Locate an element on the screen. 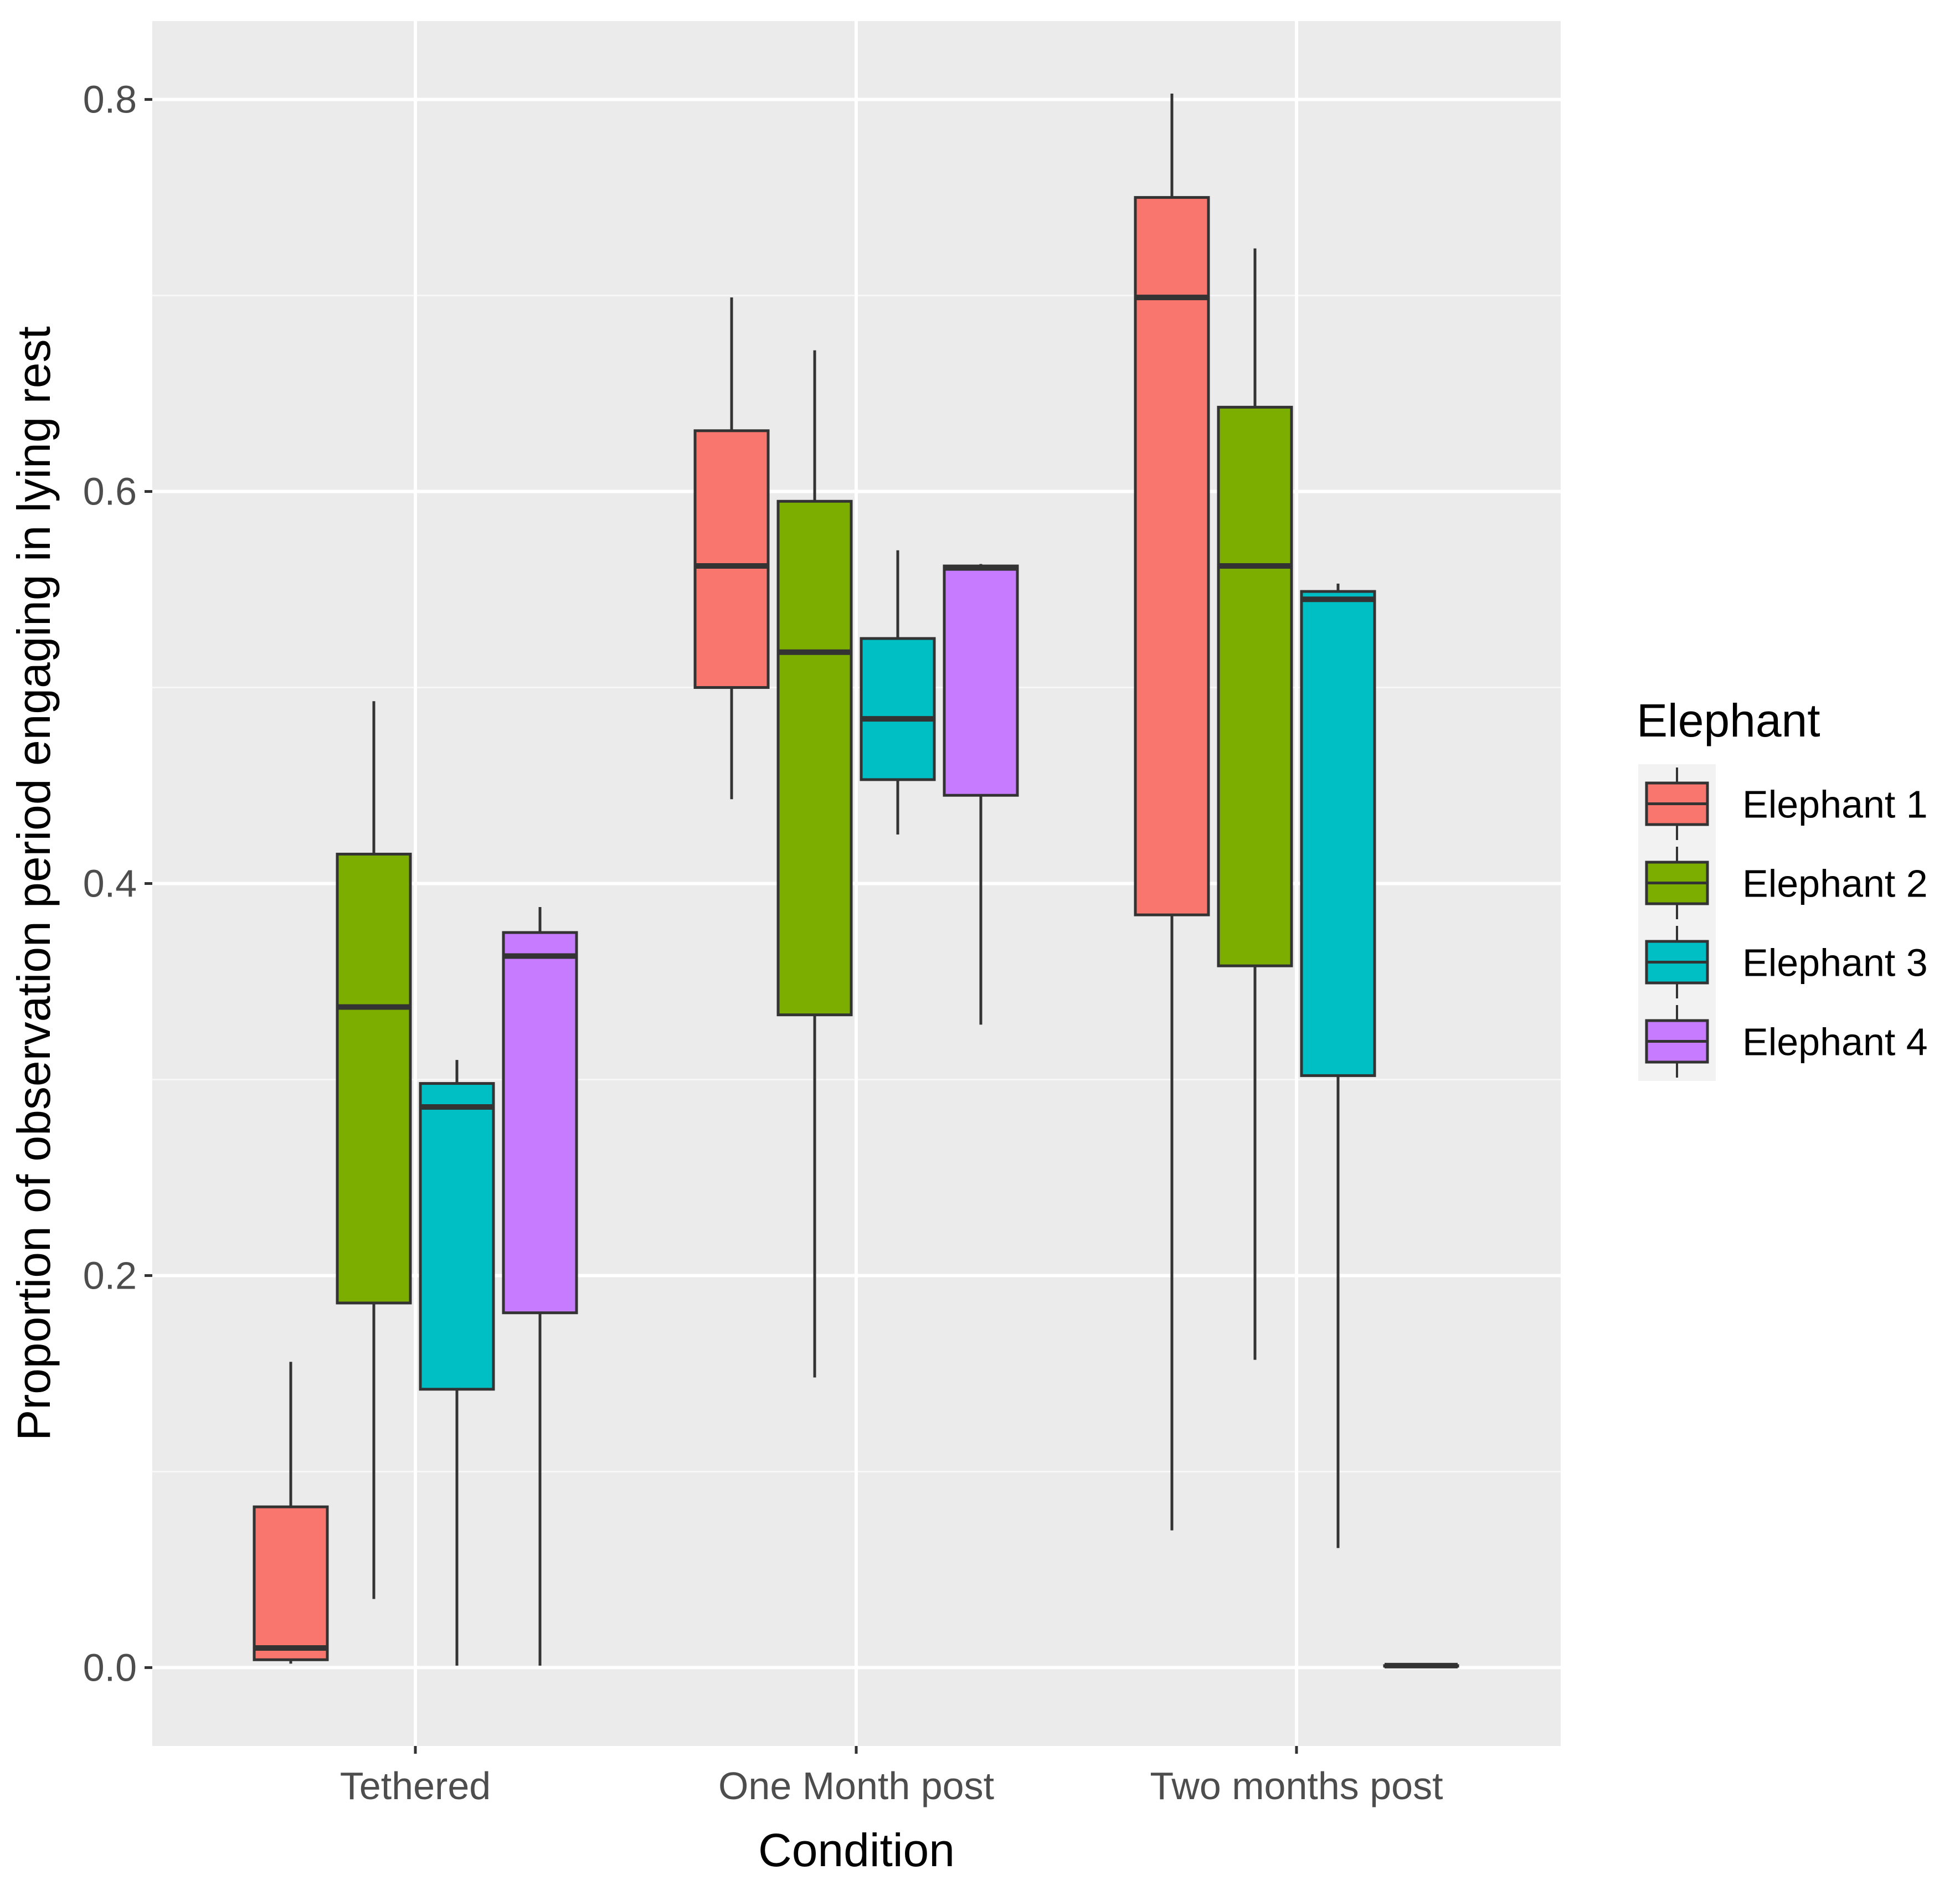  y-tick-label: 0.6 is located at coordinates (110, 492).